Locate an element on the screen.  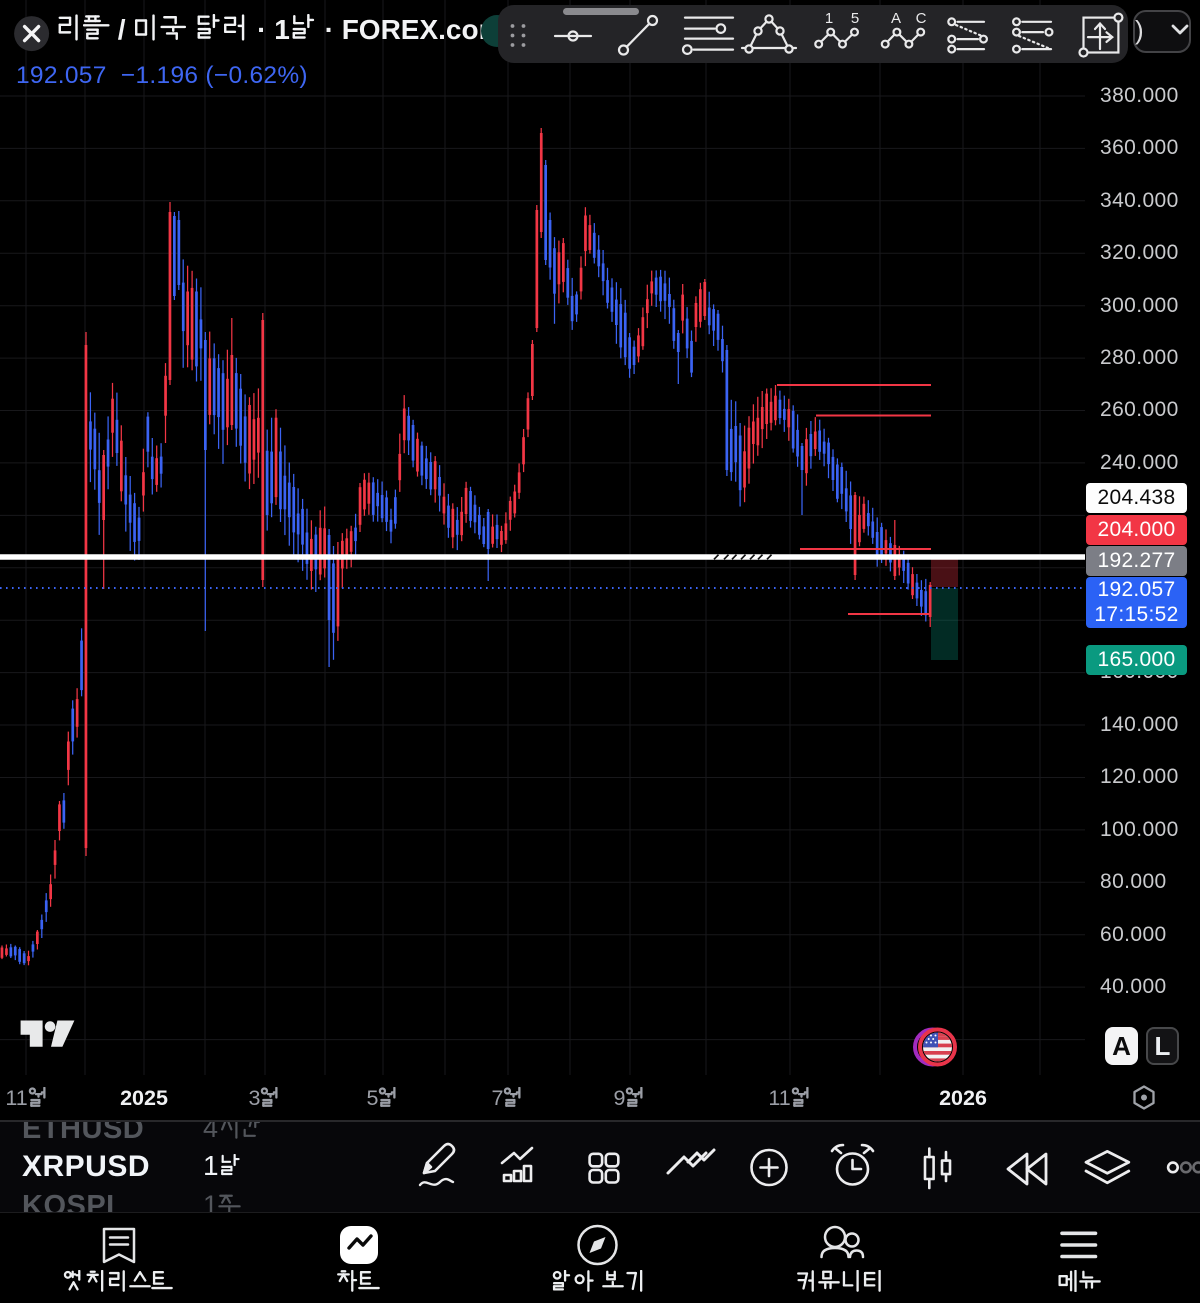
svg-text: C is located at coordinates (921, 18).